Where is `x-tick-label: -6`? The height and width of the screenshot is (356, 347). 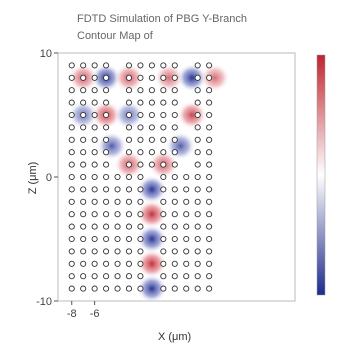 x-tick-label: -6 is located at coordinates (95, 314).